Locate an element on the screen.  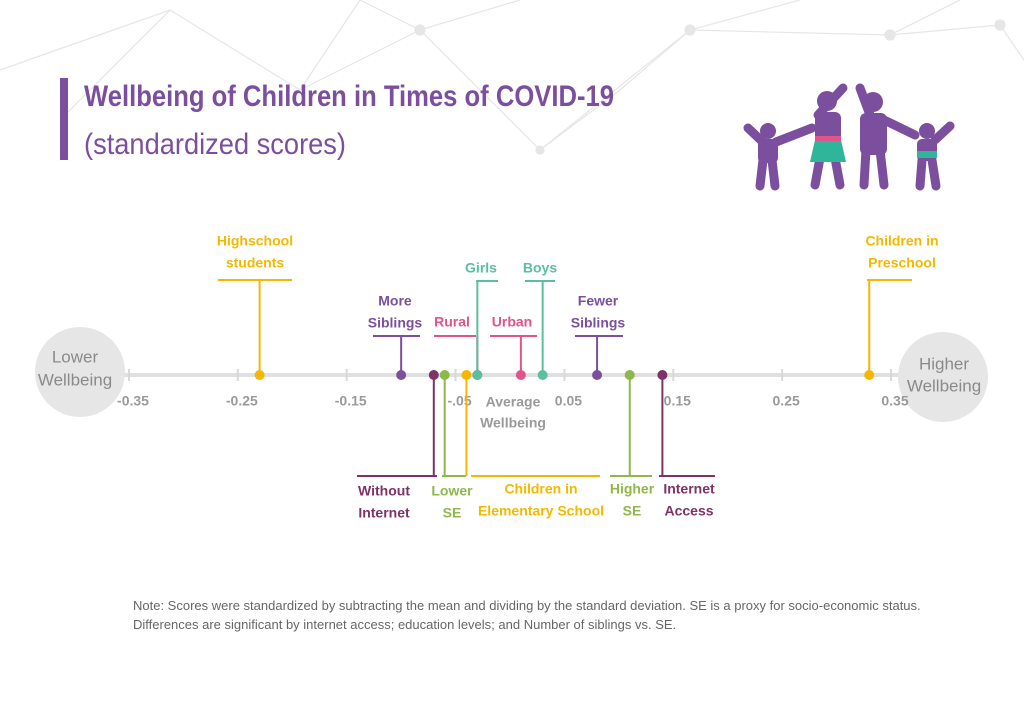
higher-end-circle is located at coordinates (943, 377).